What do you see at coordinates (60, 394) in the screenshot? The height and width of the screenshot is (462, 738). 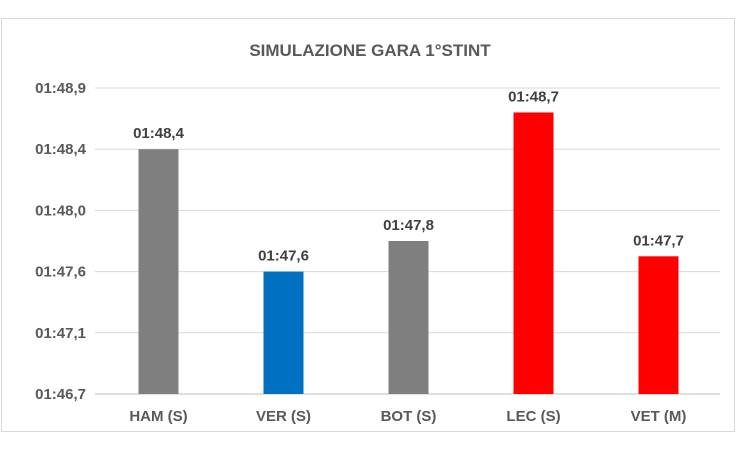 I see `y-tick-label: 01:46,7` at bounding box center [60, 394].